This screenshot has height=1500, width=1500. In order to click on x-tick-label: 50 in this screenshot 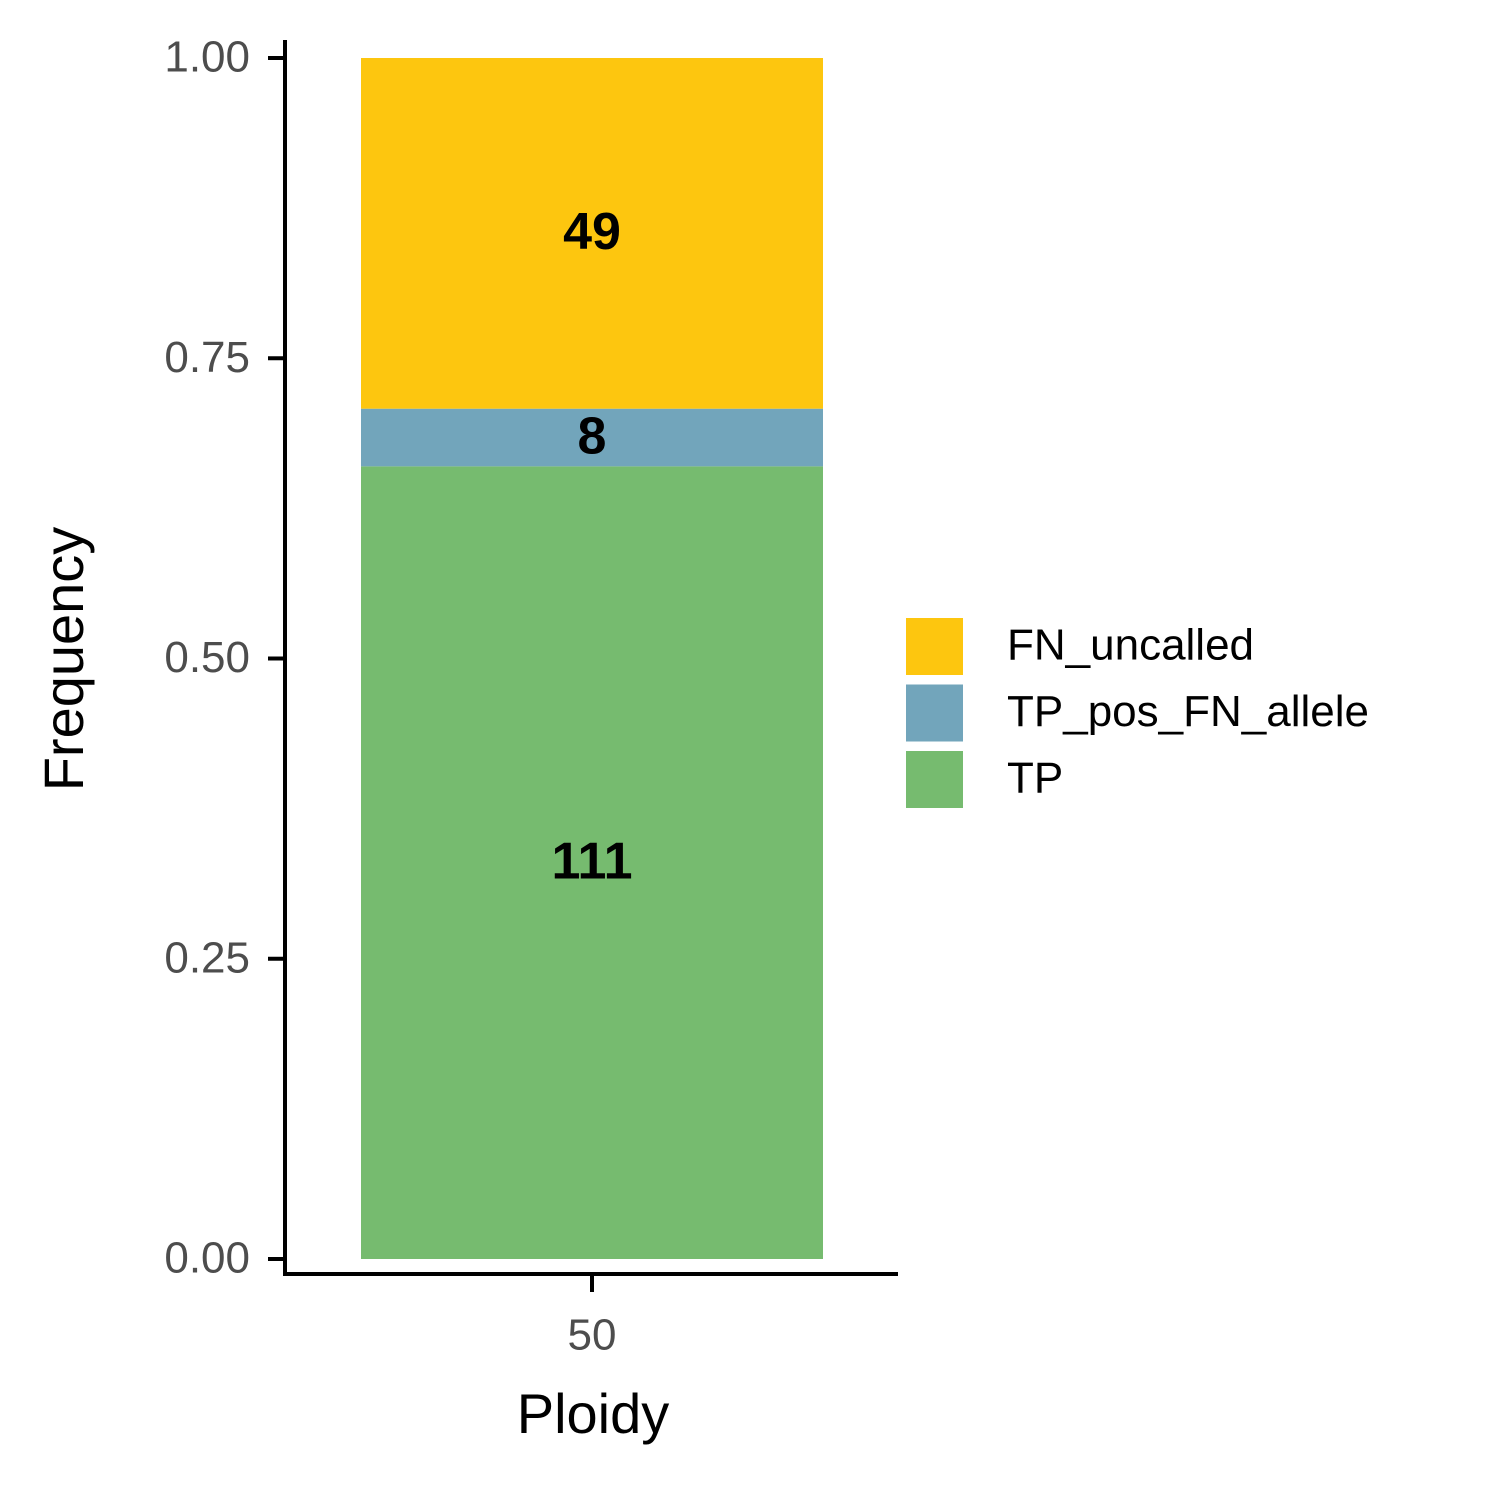, I will do `click(592, 1335)`.